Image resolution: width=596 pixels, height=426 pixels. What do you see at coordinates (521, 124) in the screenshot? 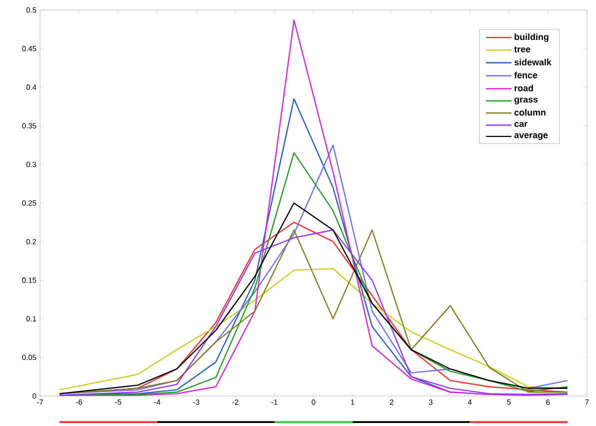
I see `legend-label: car` at bounding box center [521, 124].